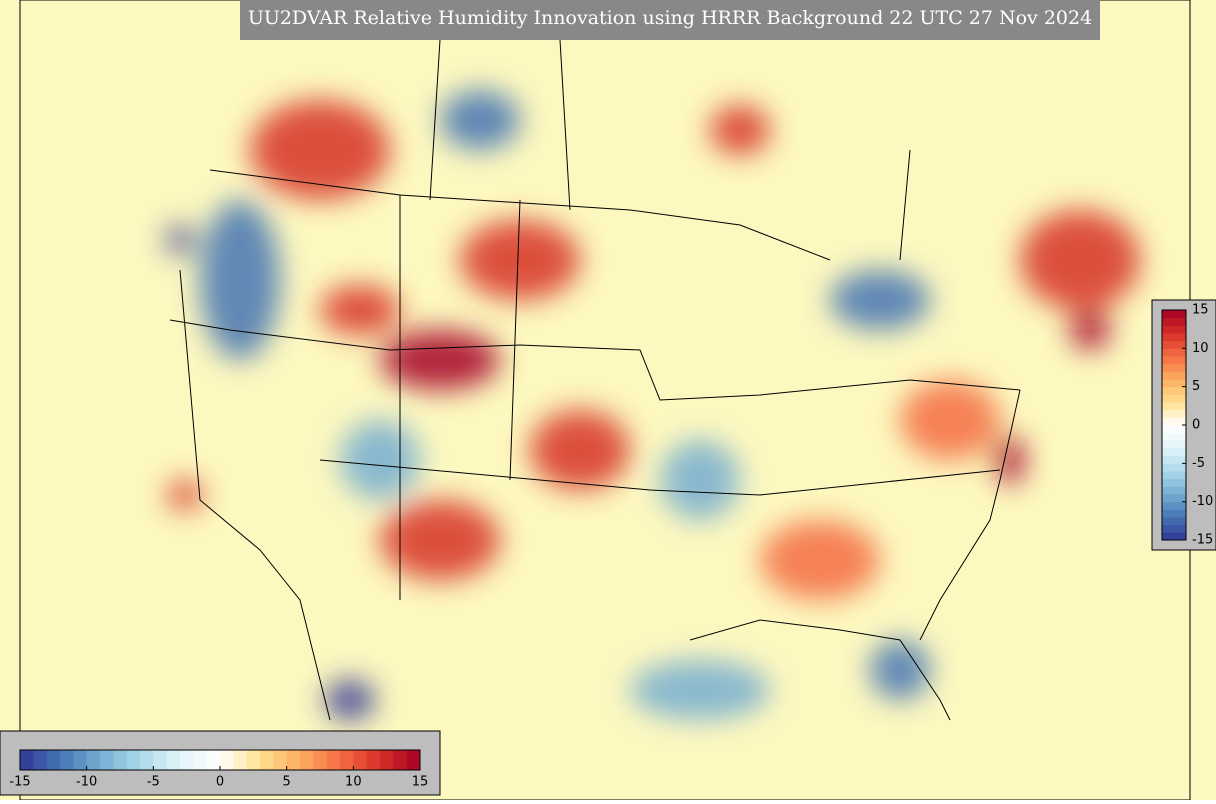 This screenshot has width=1216, height=804. I want to click on title-box, so click(670, 20).